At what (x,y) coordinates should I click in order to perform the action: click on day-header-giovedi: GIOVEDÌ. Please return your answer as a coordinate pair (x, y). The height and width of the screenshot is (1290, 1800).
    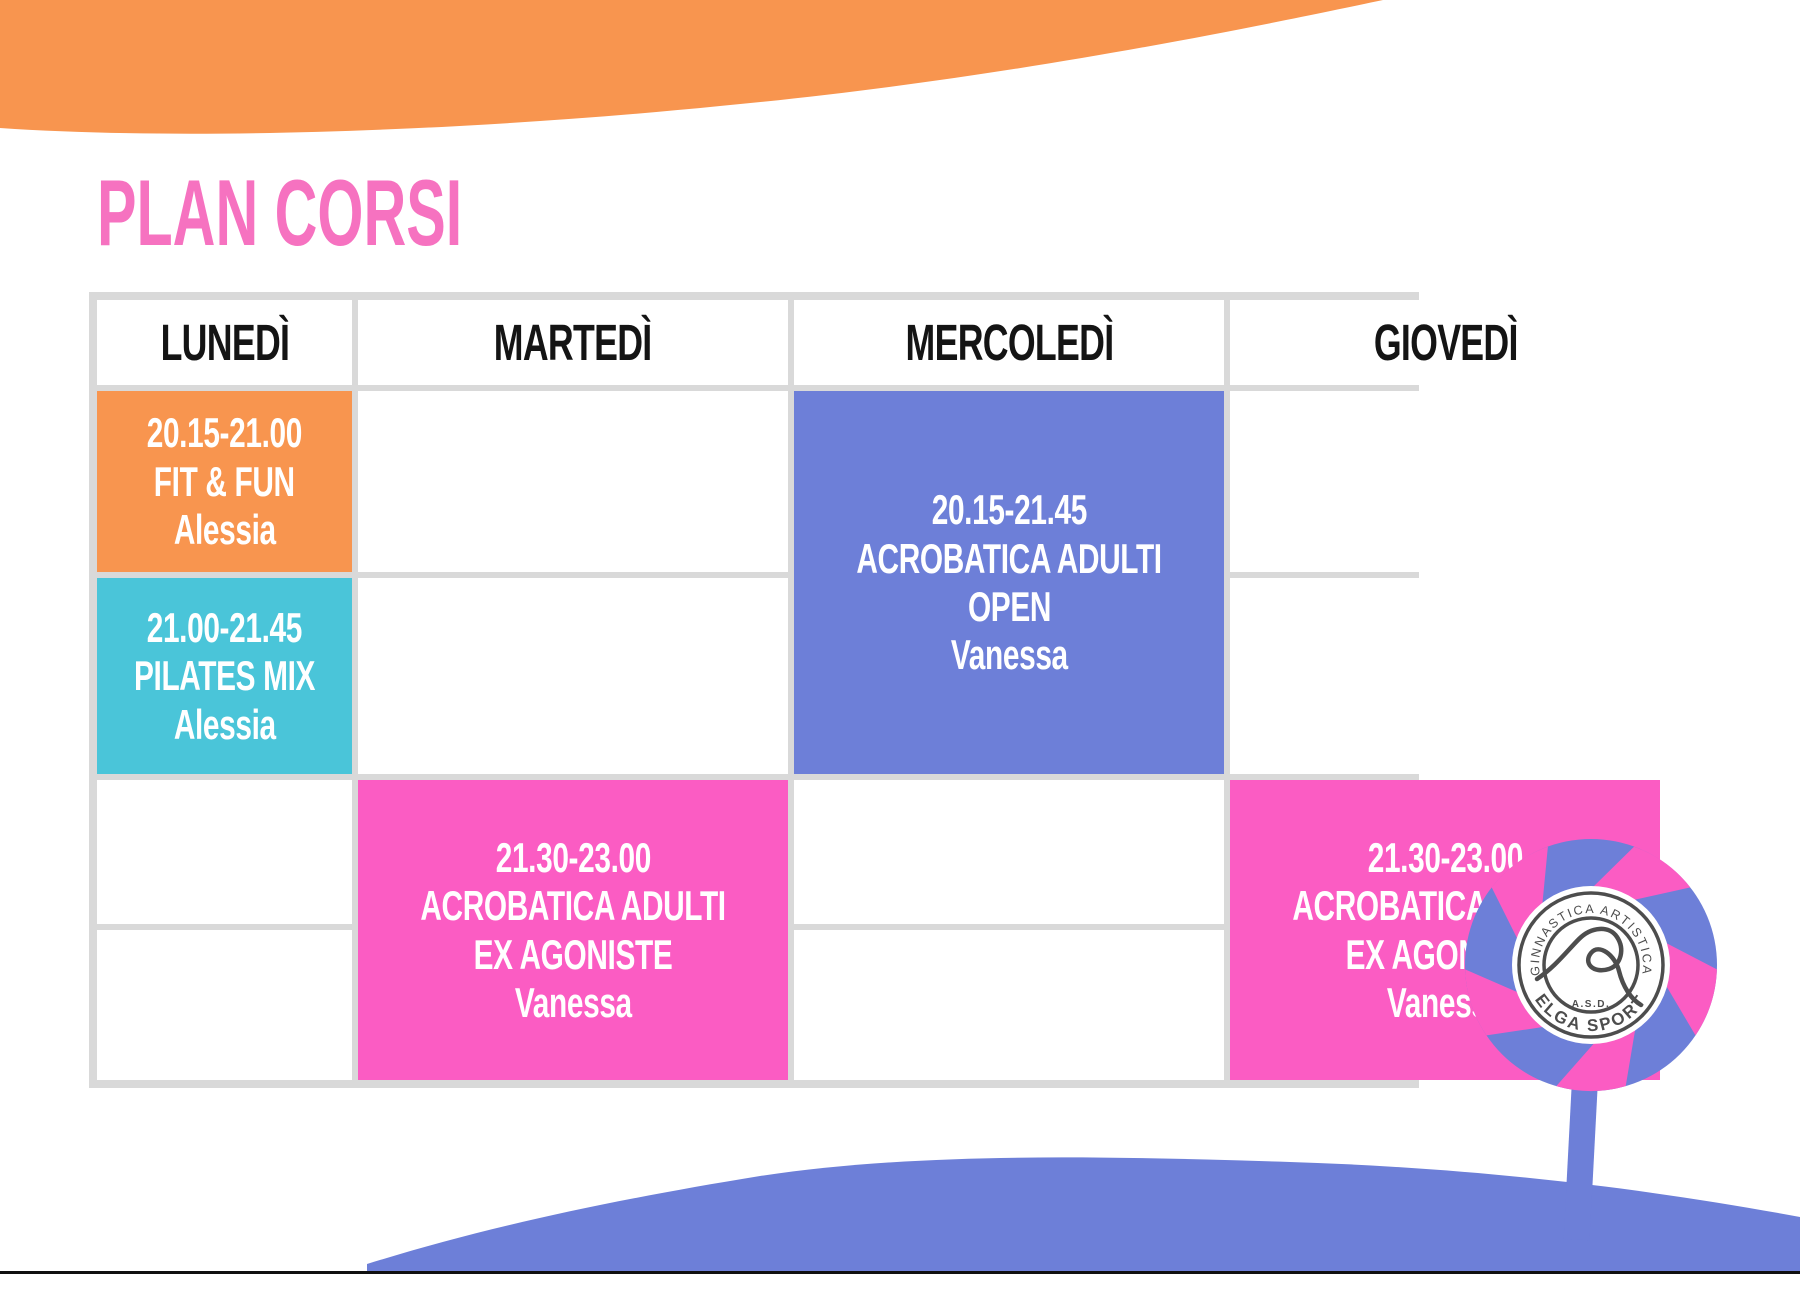
    Looking at the image, I should click on (1445, 342).